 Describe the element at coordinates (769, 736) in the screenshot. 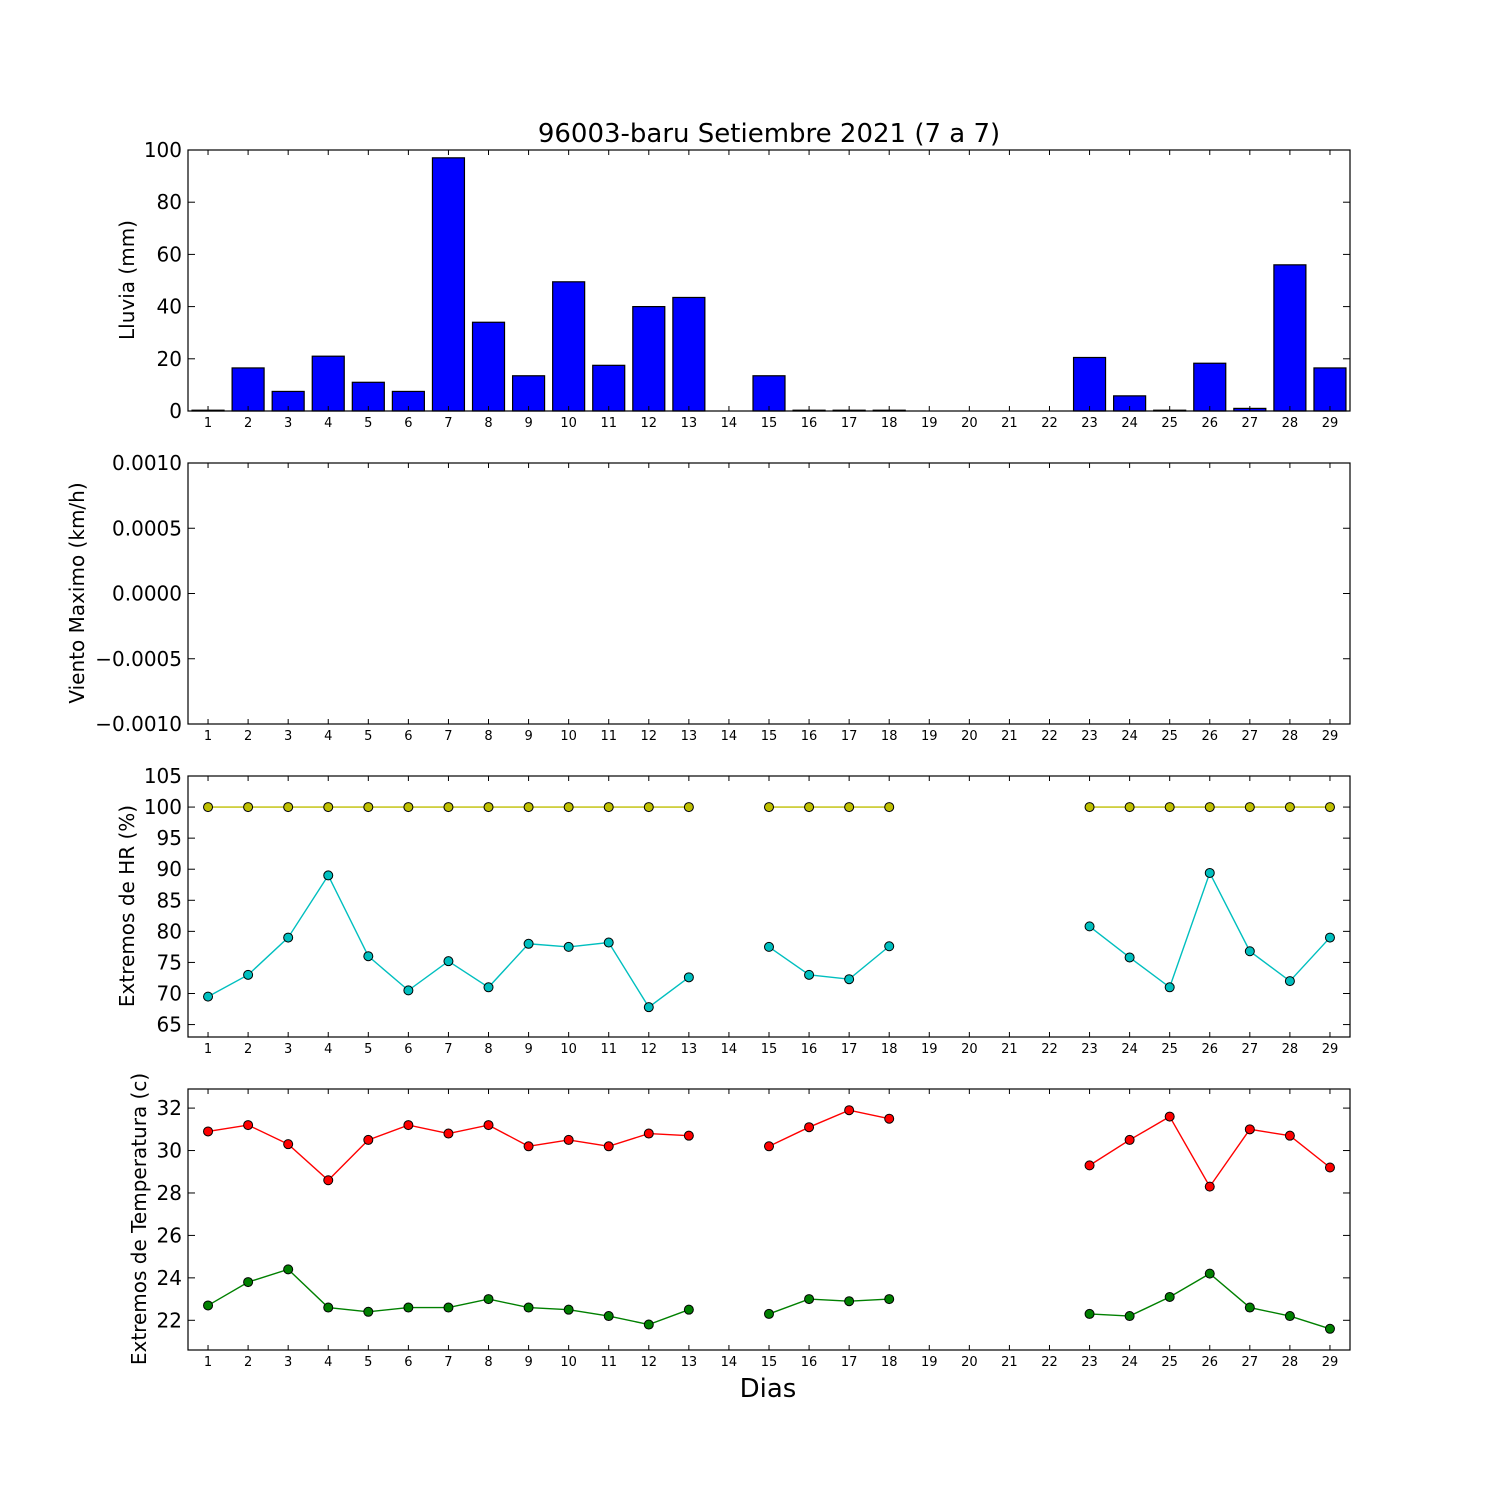

I see `wind-x-tick-label: 15` at that location.